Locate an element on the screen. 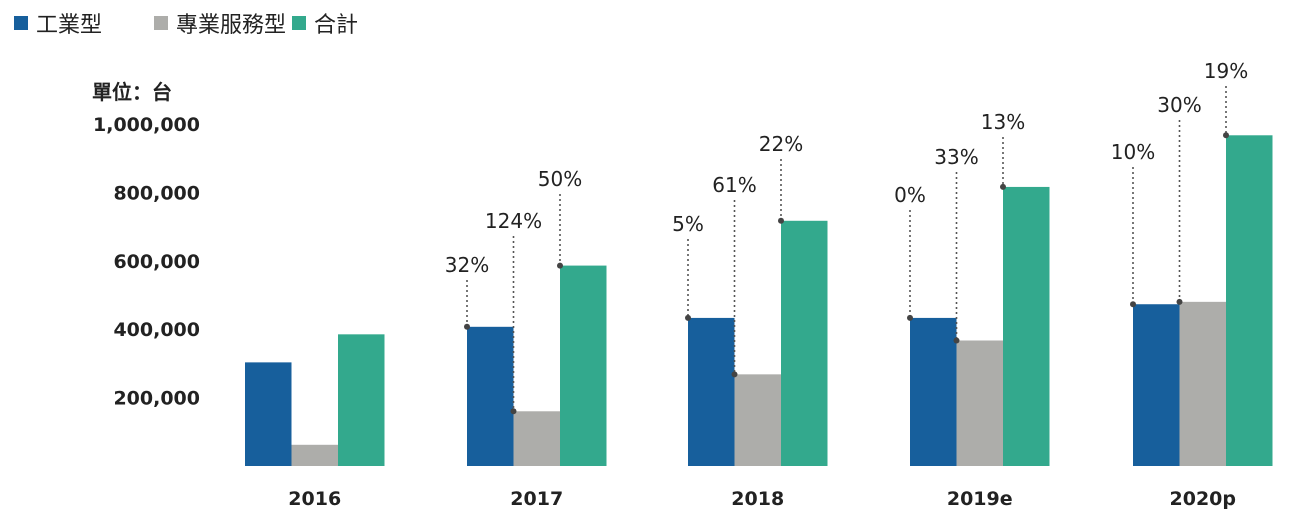 Image resolution: width=1298 pixels, height=526 pixels. x-tick-label: 2016 is located at coordinates (314, 499).